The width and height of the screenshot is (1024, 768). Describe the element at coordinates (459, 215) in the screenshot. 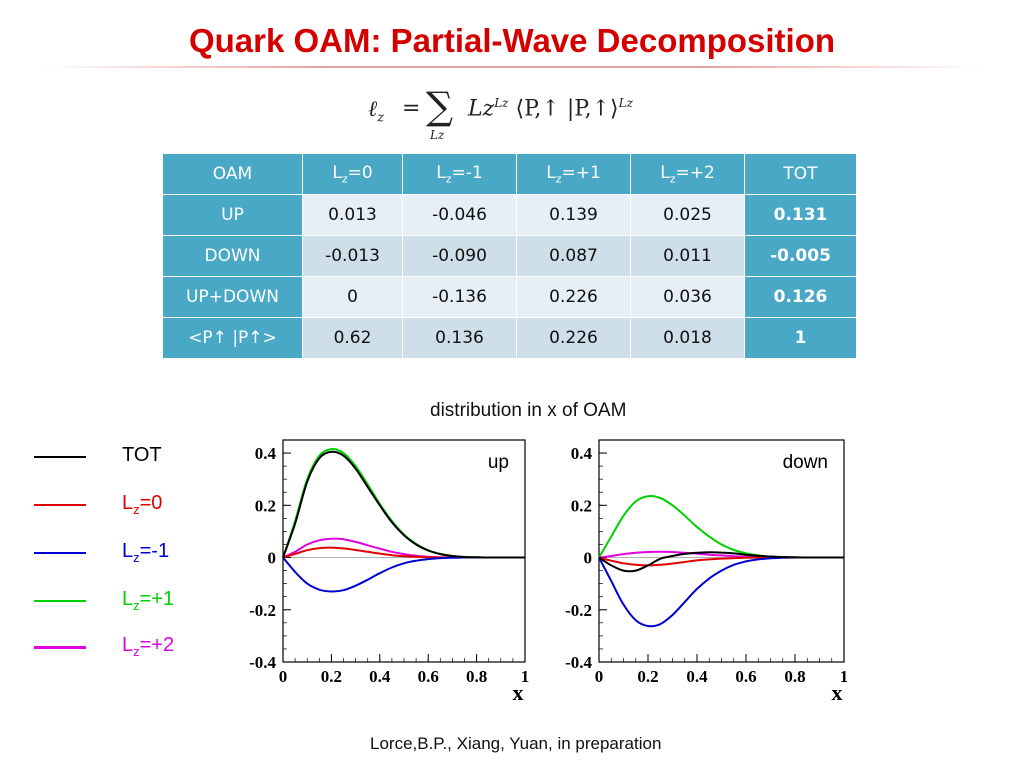

I see `table-cell: -0.046` at that location.